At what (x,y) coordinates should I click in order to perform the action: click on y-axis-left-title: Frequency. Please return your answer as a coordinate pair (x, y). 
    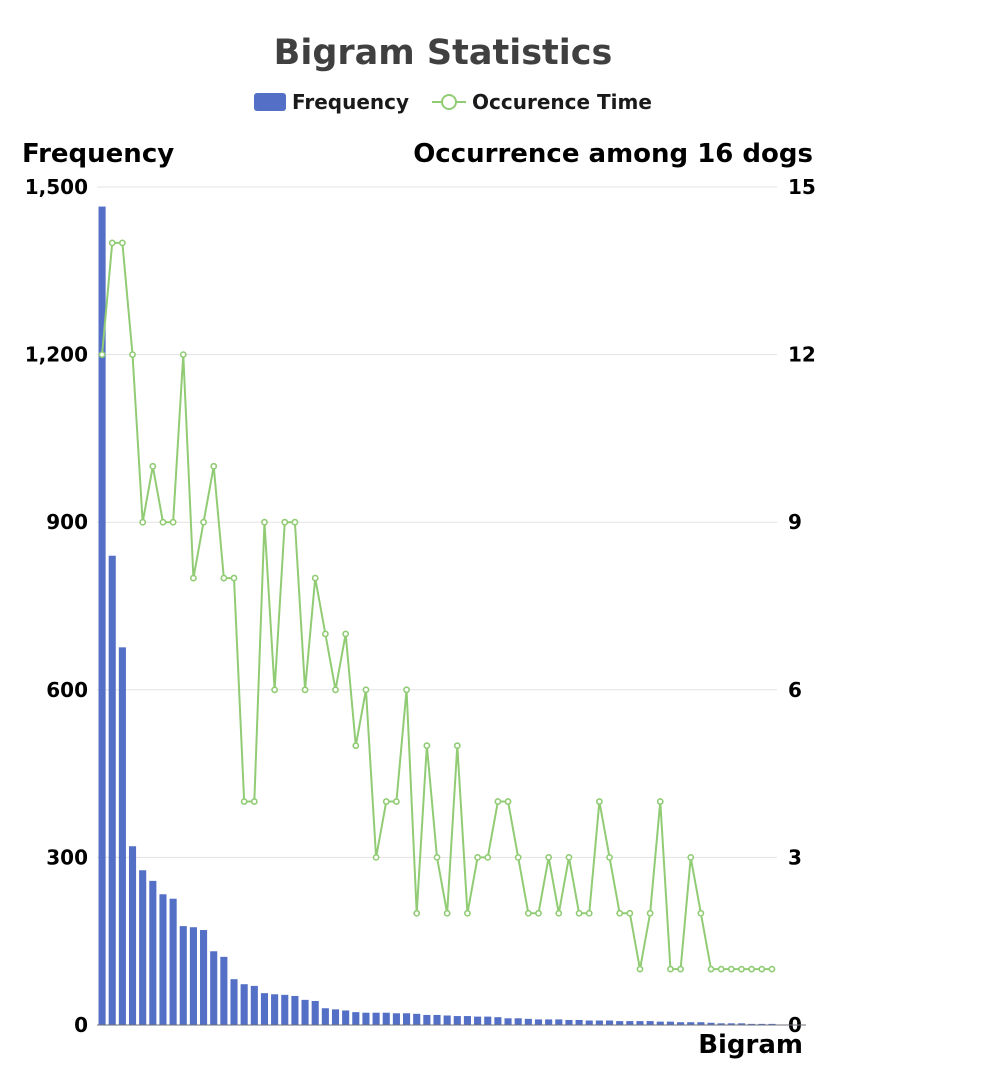
    Looking at the image, I should click on (98, 154).